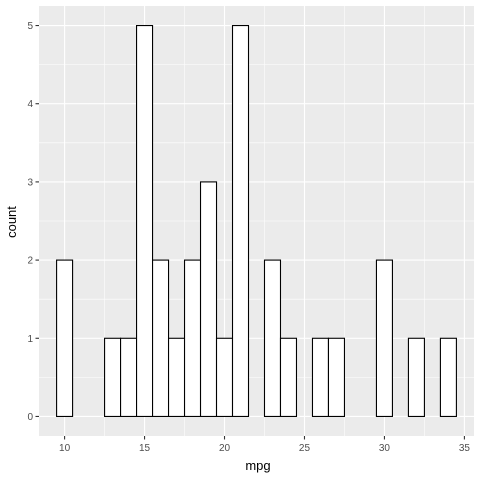 The height and width of the screenshot is (480, 480). What do you see at coordinates (33, 222) in the screenshot?
I see `y-axis: 0 1 2 3 4 5` at bounding box center [33, 222].